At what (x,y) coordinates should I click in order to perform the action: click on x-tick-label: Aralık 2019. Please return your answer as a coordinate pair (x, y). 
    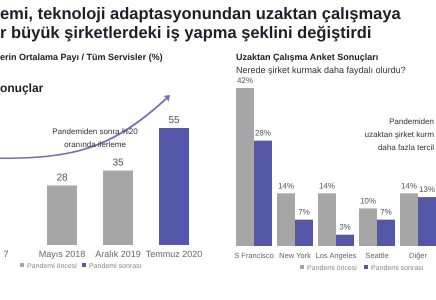
    Looking at the image, I should click on (118, 254).